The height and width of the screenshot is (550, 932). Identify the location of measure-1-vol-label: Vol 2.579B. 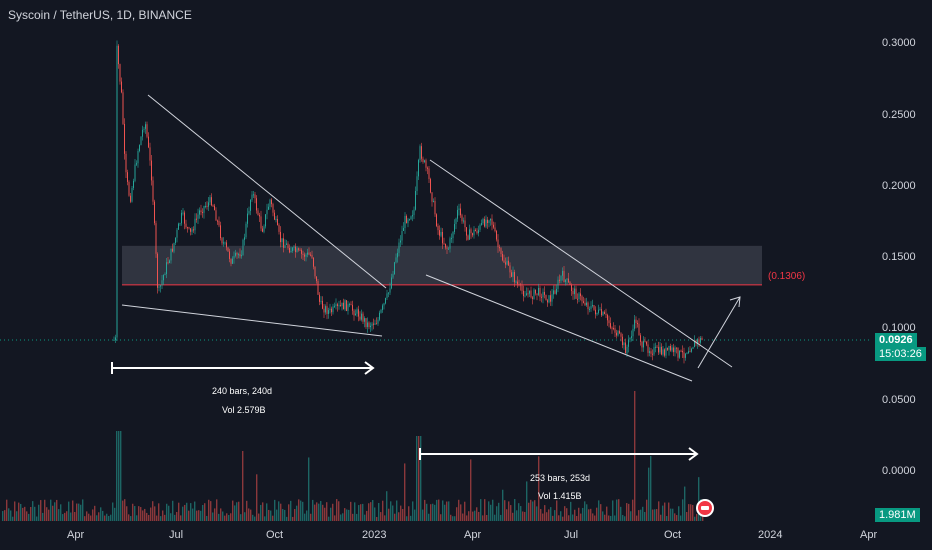
(244, 410).